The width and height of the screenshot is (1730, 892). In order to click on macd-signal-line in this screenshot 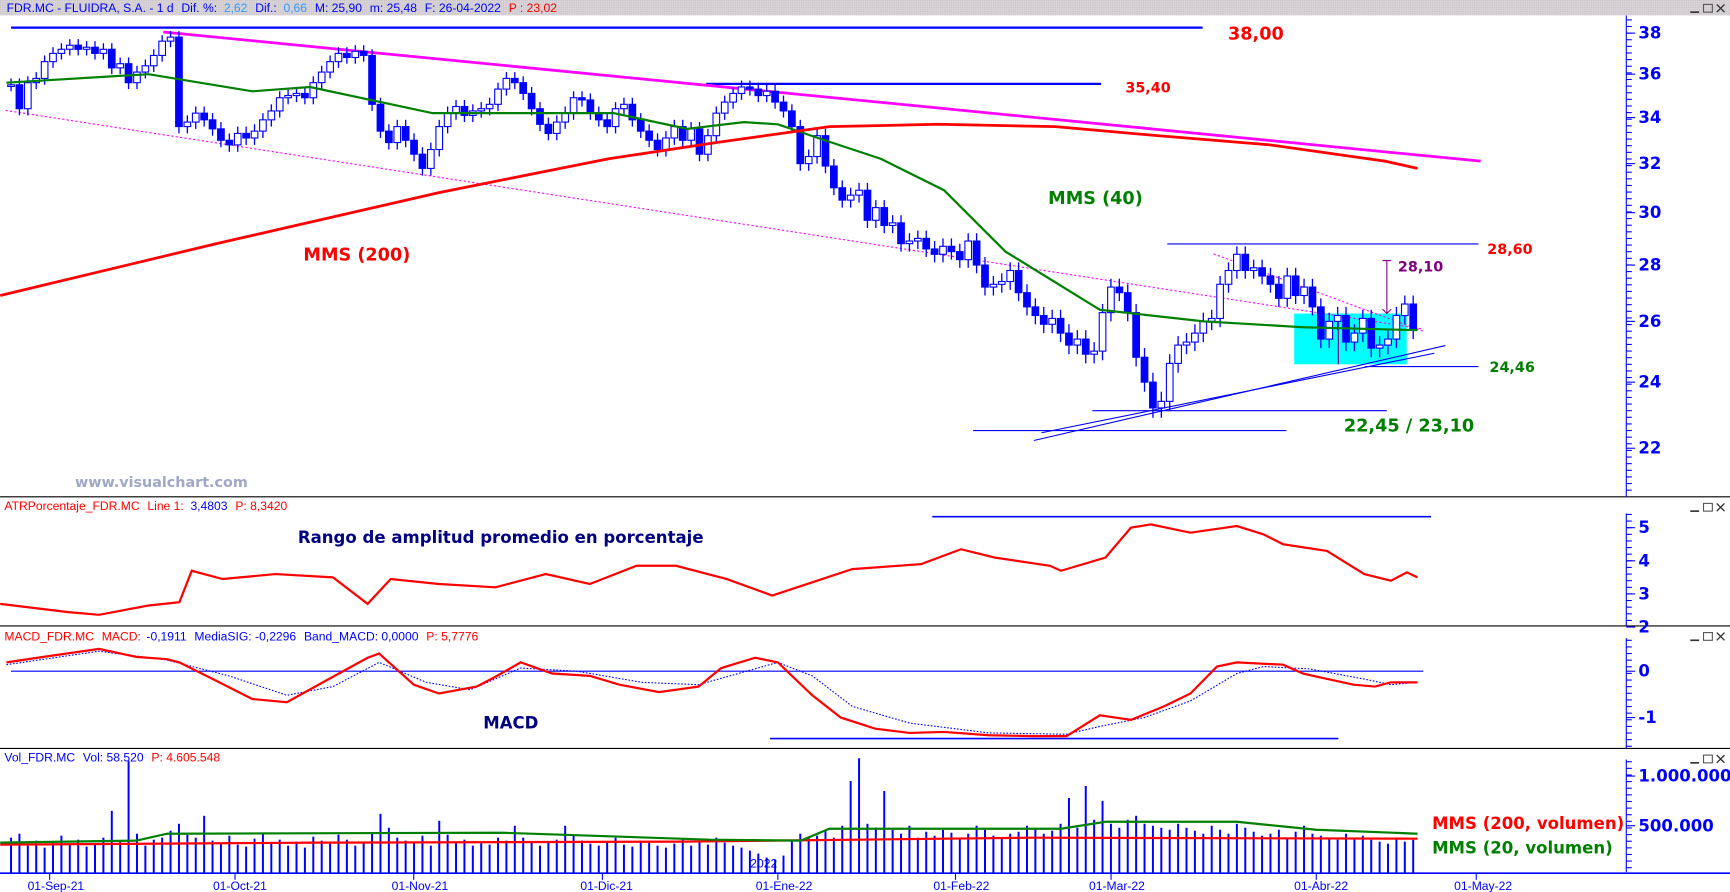, I will do `click(712, 692)`.